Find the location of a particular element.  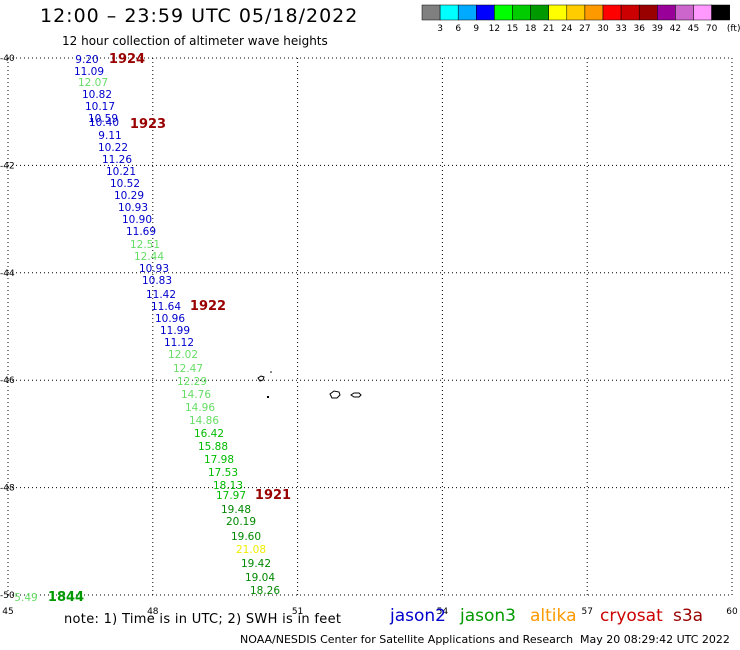

wave-height-reading: 17.98 is located at coordinates (219, 460).